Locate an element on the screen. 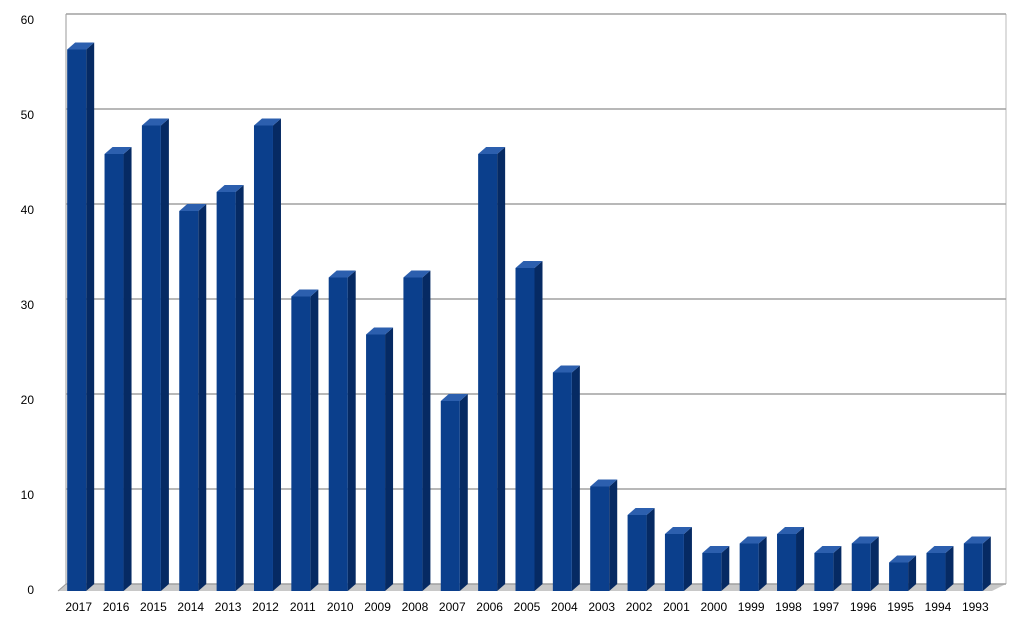 This screenshot has width=1028, height=628. y-tick-label: 0 is located at coordinates (30, 590).